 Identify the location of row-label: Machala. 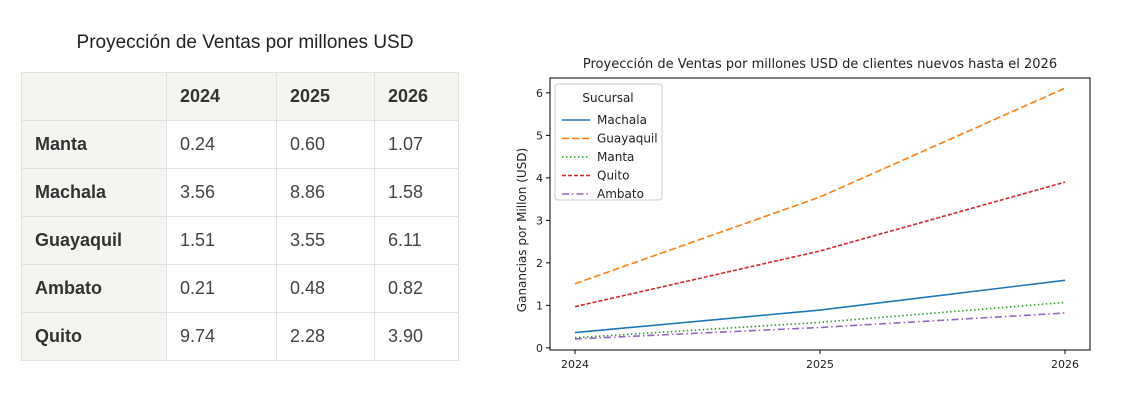
(94, 192).